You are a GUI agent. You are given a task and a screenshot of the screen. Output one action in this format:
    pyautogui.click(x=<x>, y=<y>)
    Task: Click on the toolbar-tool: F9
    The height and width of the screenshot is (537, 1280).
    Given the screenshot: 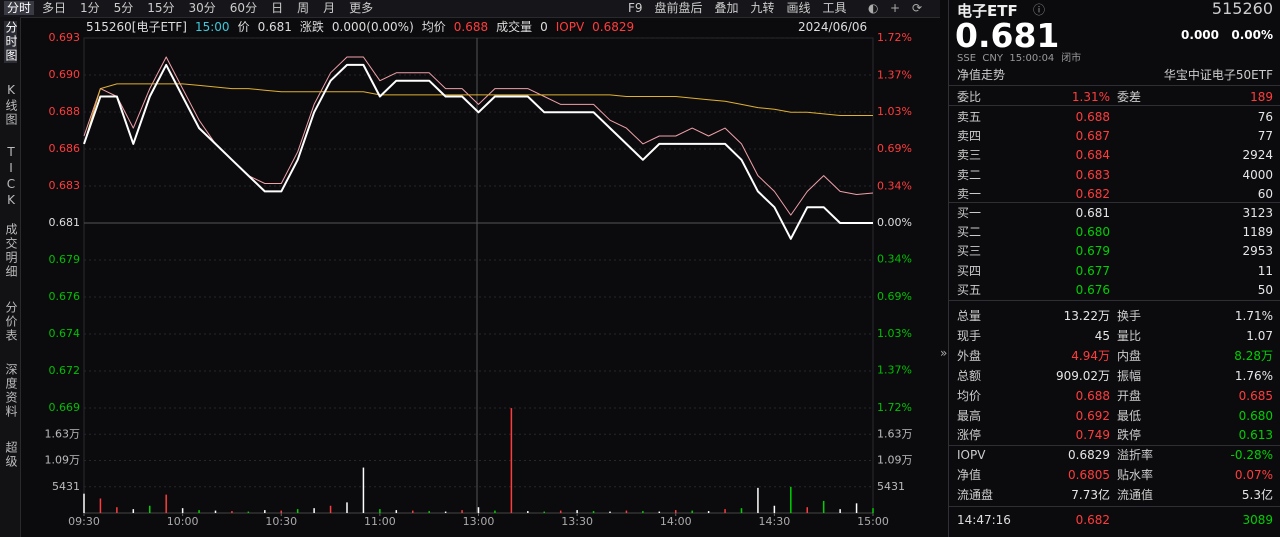 What is the action you would take?
    pyautogui.click(x=635, y=8)
    